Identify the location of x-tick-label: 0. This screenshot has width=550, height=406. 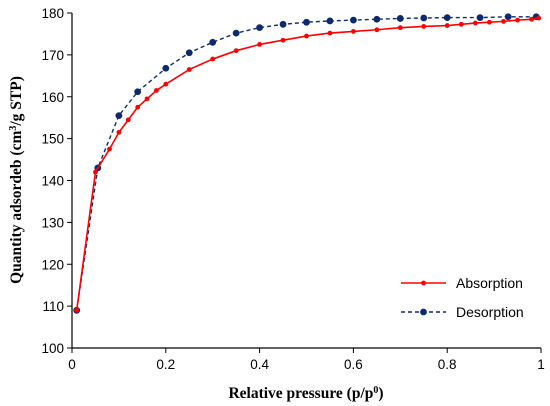
(72, 364).